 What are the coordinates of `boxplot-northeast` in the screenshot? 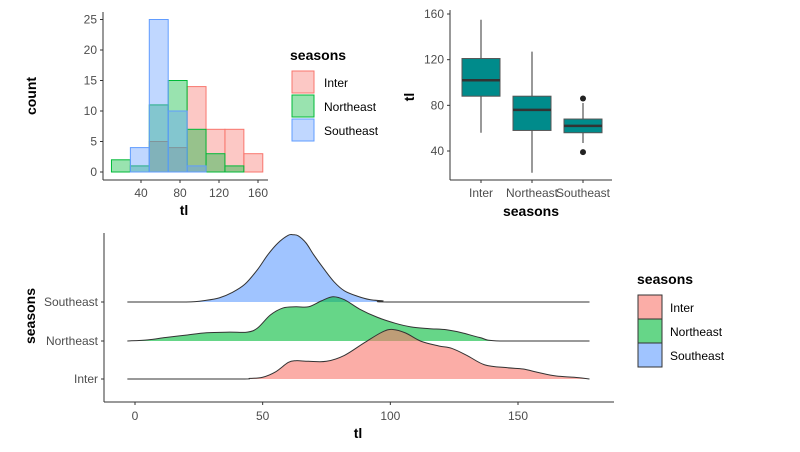 It's located at (532, 112).